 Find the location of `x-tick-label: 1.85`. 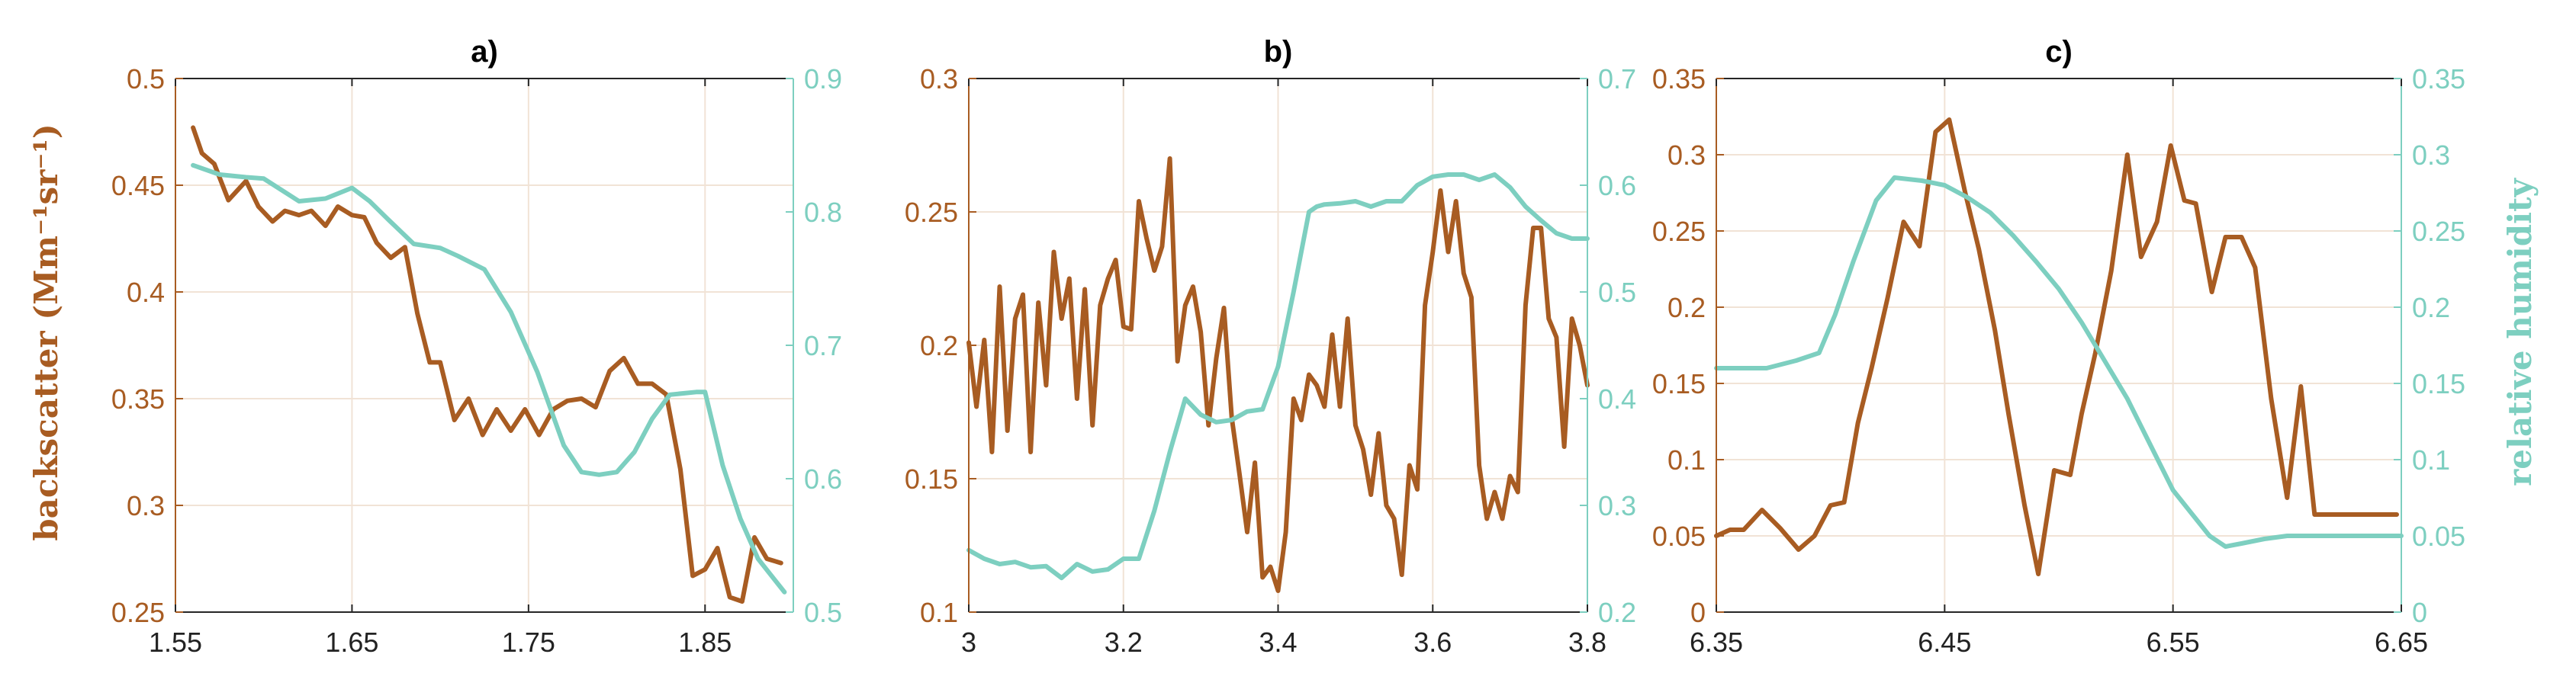

x-tick-label: 1.85 is located at coordinates (705, 642).